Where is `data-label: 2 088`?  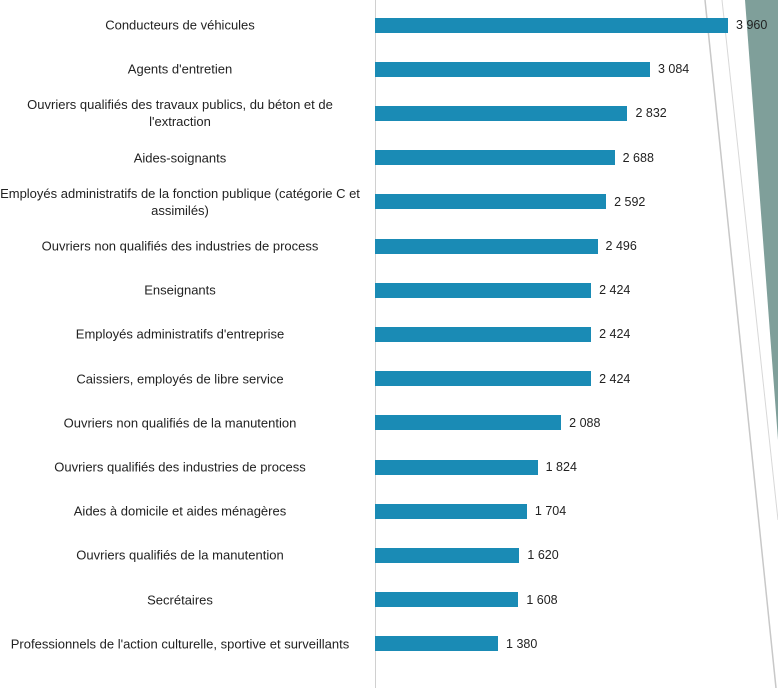 data-label: 2 088 is located at coordinates (585, 422).